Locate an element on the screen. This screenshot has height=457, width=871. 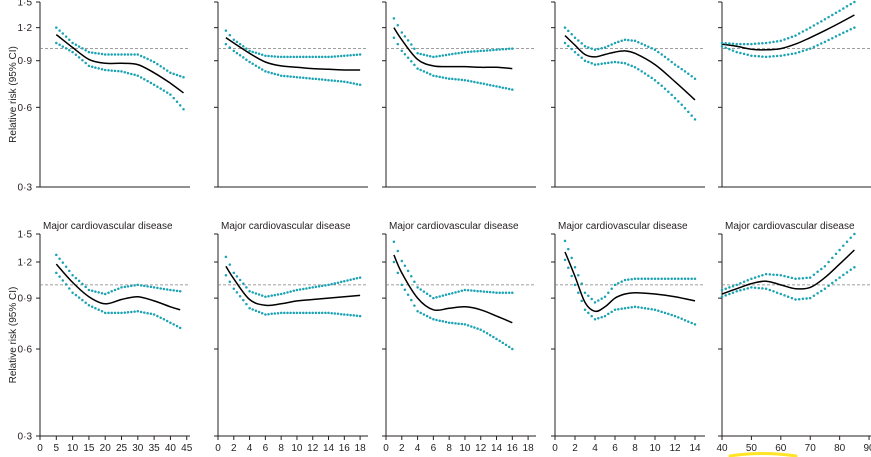
y-axis-label-row-1: Relative risk (95% CI) is located at coordinates (13, 335).